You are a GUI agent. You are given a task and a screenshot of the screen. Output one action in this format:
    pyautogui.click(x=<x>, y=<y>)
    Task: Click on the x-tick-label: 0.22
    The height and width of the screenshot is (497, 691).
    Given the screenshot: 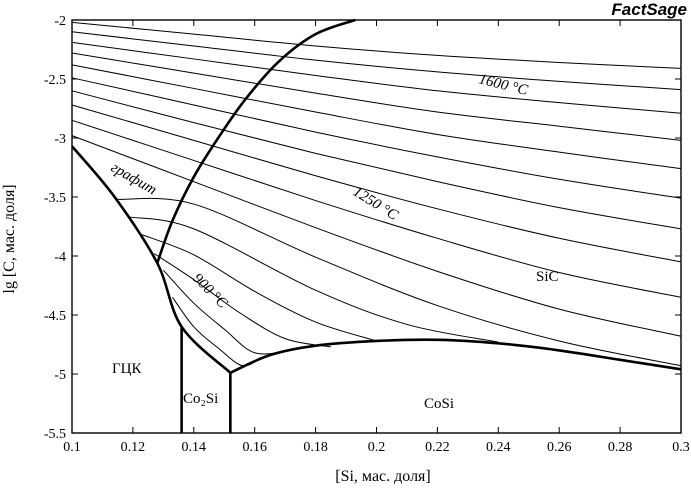 What is the action you would take?
    pyautogui.click(x=437, y=447)
    